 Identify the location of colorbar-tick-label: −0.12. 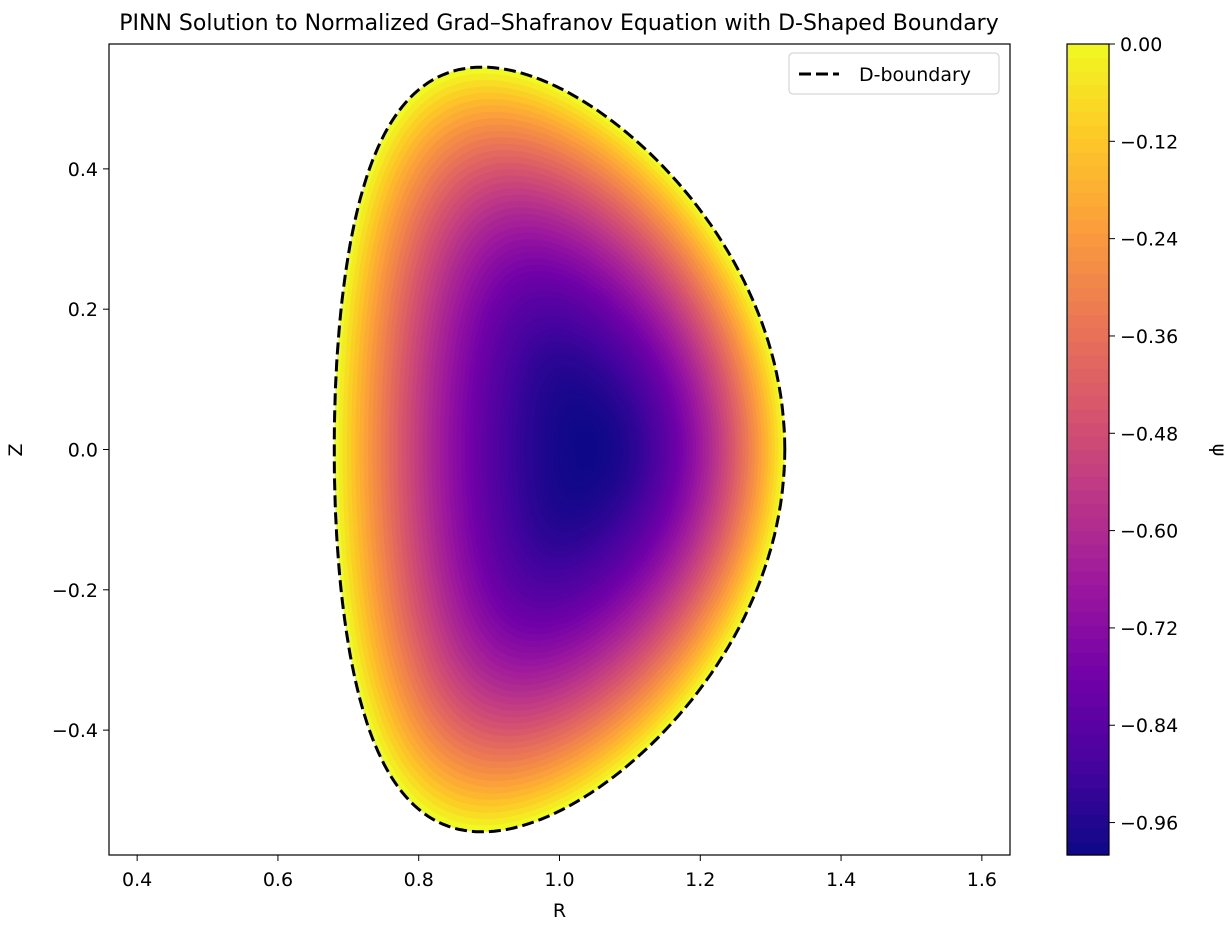
(1149, 142).